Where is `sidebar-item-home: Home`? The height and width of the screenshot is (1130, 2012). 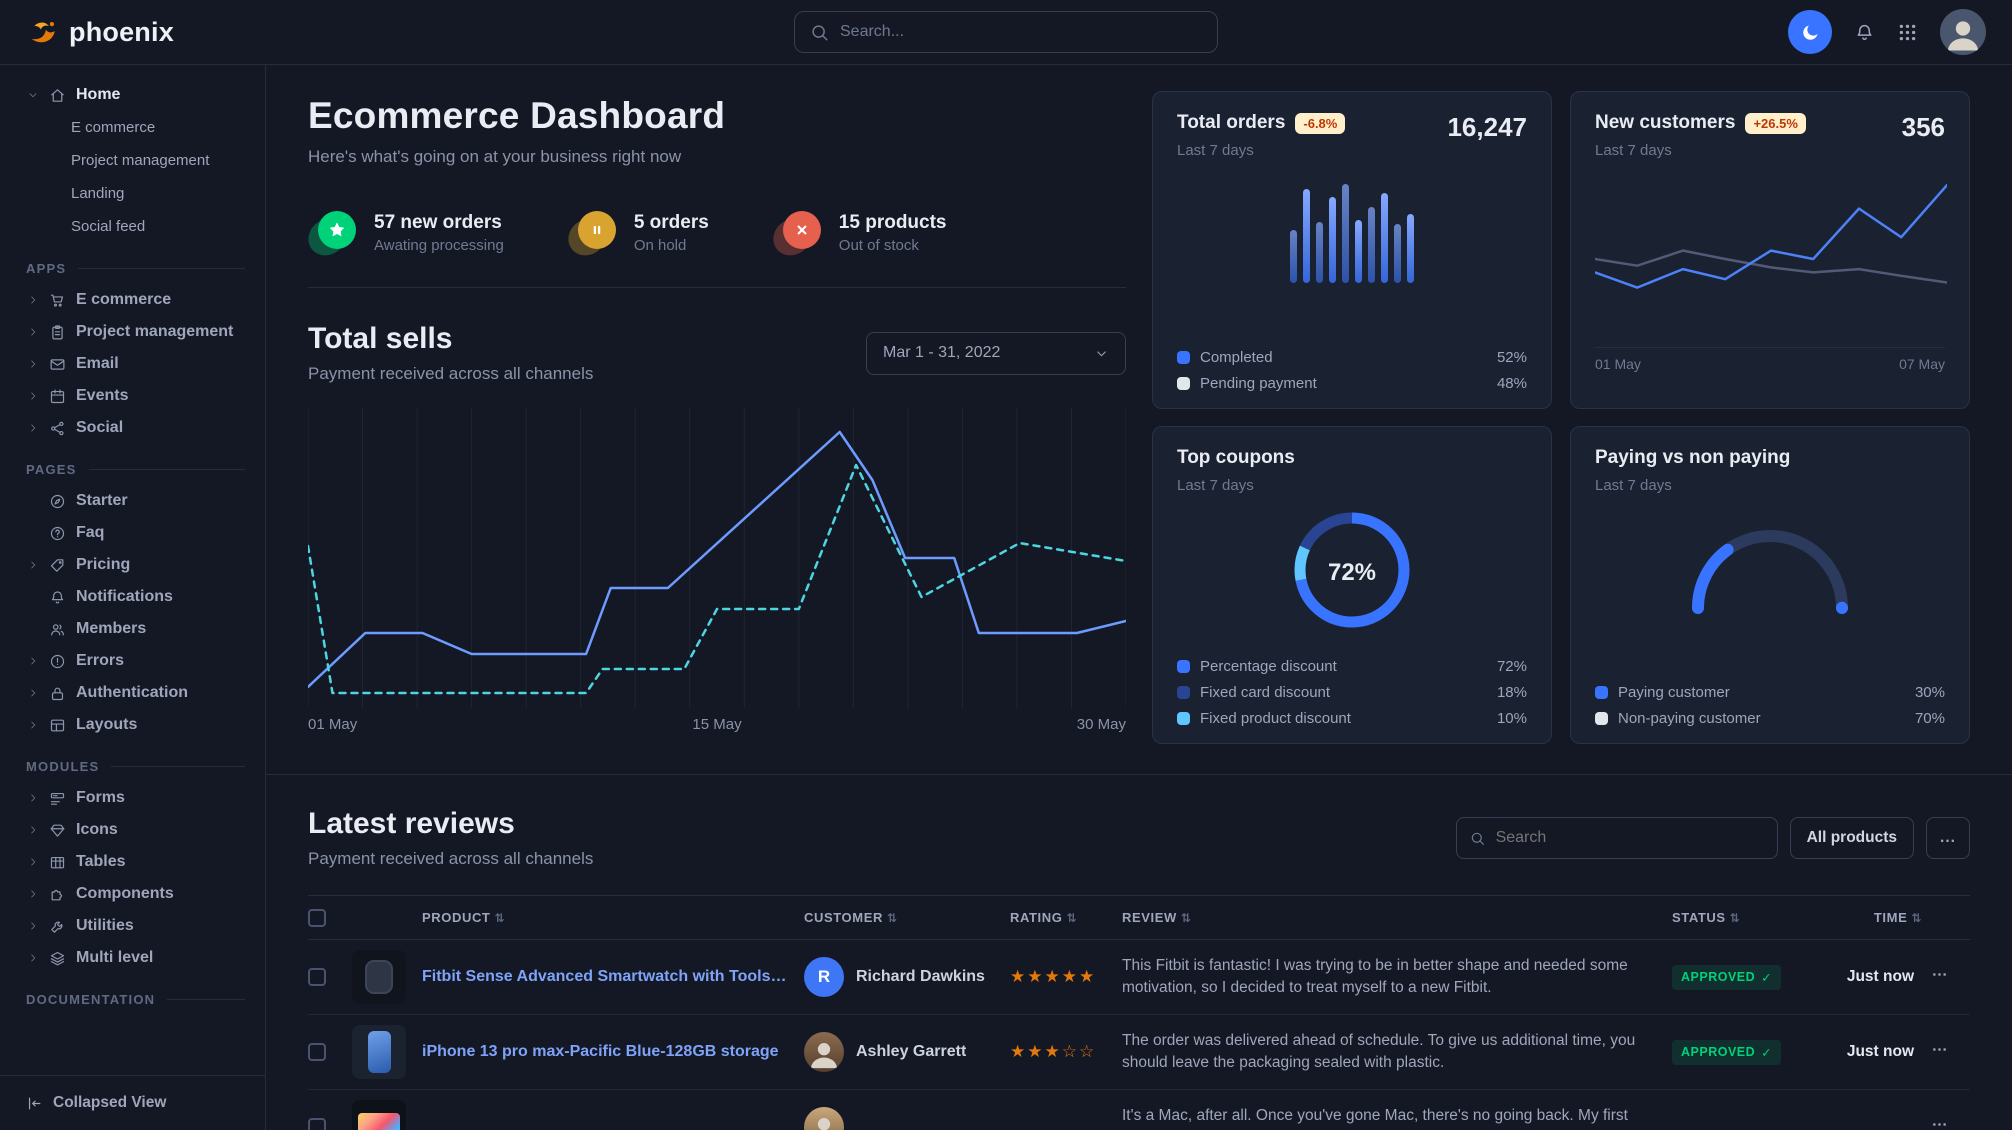 sidebar-item-home: Home is located at coordinates (132, 95).